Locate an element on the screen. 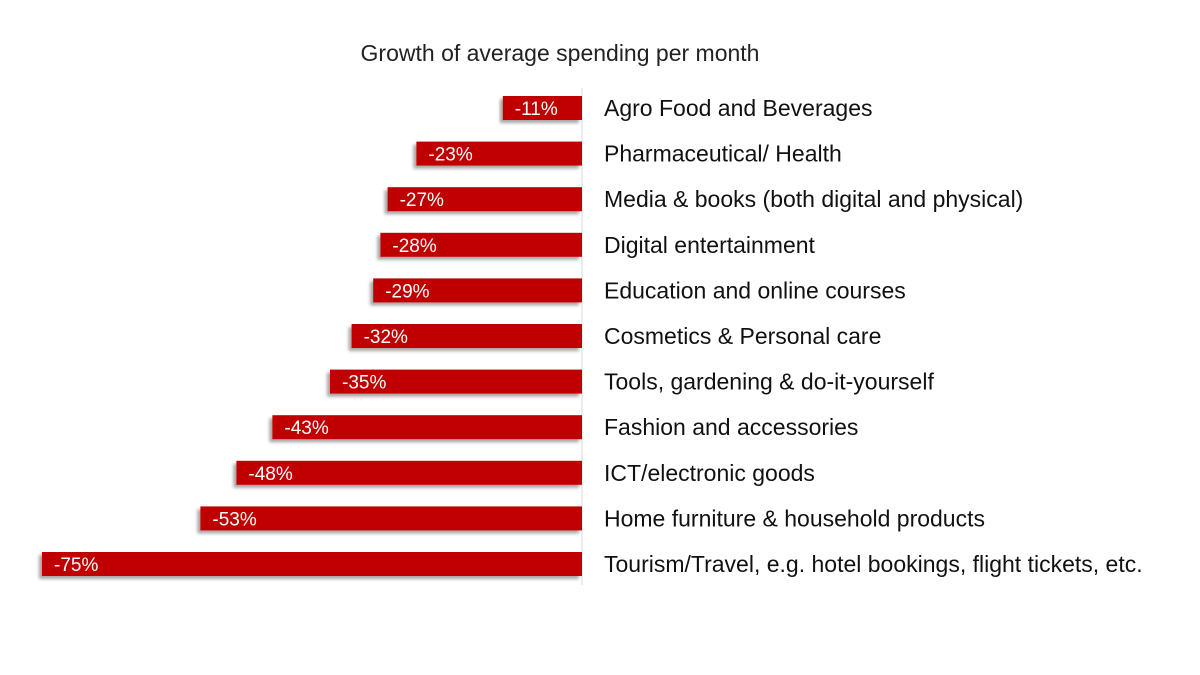 The height and width of the screenshot is (675, 1200). chart-title: Growth of average spending per month is located at coordinates (560, 53).